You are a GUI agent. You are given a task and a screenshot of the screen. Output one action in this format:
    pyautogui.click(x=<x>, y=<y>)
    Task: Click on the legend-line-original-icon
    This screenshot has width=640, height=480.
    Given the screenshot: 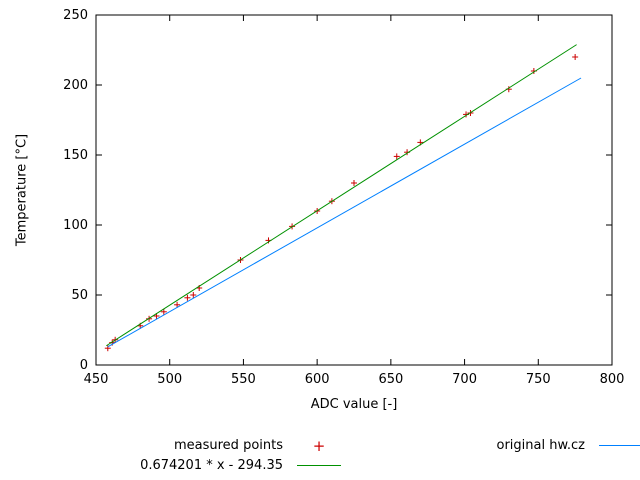 What is the action you would take?
    pyautogui.click(x=619, y=445)
    